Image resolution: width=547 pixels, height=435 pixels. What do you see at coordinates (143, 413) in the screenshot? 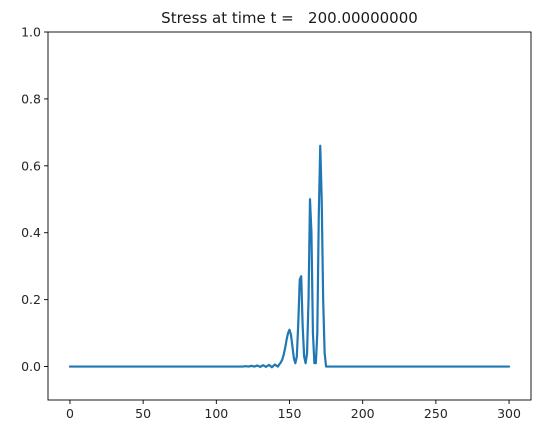
I see `x-tick-label: 50` at bounding box center [143, 413].